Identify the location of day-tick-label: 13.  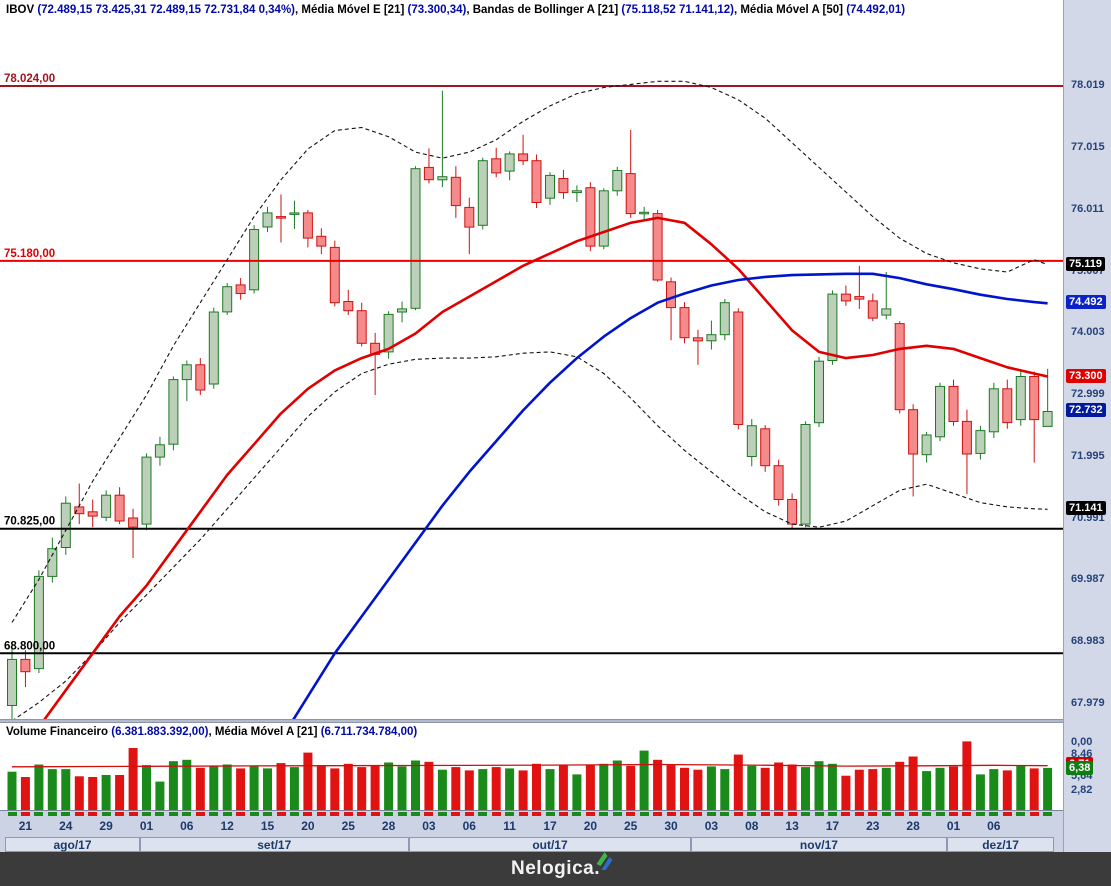
(792, 826).